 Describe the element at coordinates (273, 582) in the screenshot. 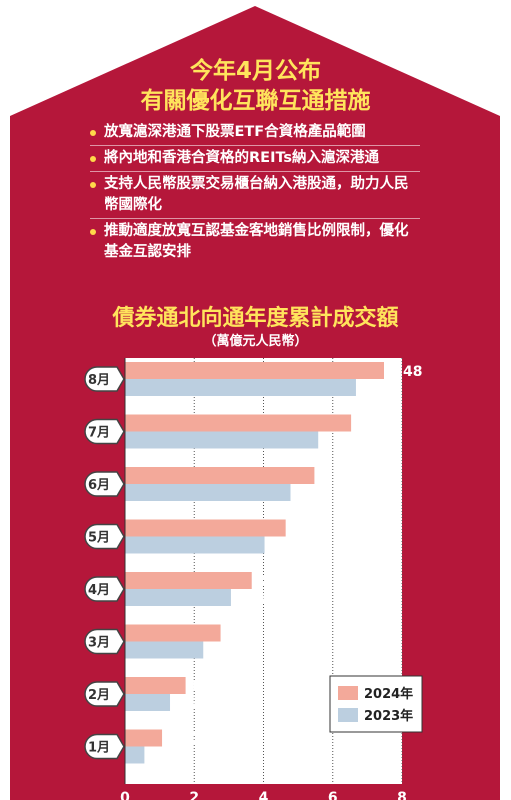

I see `data-label: 3.66` at that location.